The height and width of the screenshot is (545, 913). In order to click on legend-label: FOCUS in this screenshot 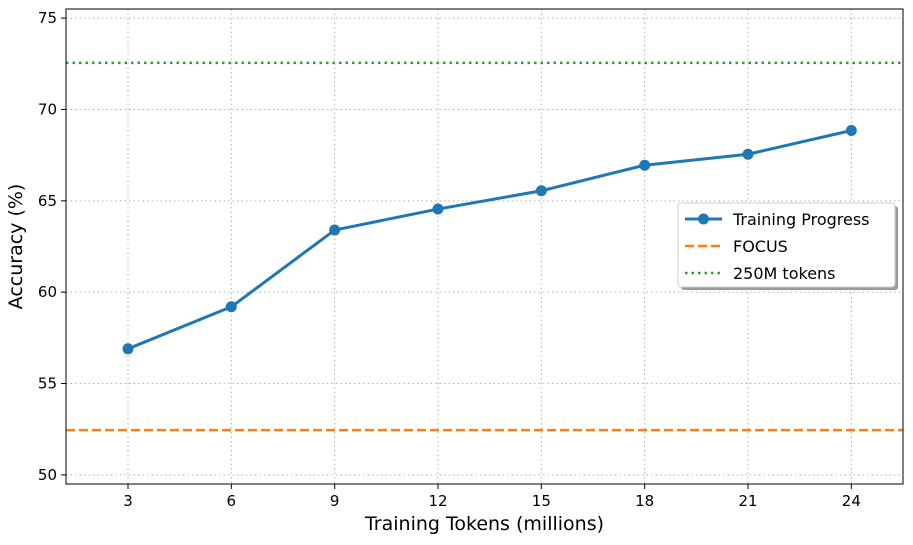, I will do `click(760, 246)`.